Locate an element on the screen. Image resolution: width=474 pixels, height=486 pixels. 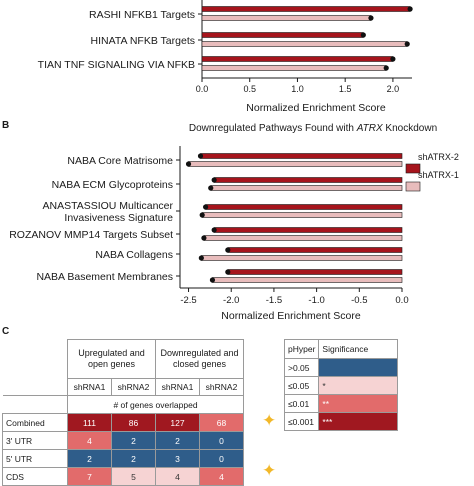
legend-threshold: >0.05 is located at coordinates (301, 367).